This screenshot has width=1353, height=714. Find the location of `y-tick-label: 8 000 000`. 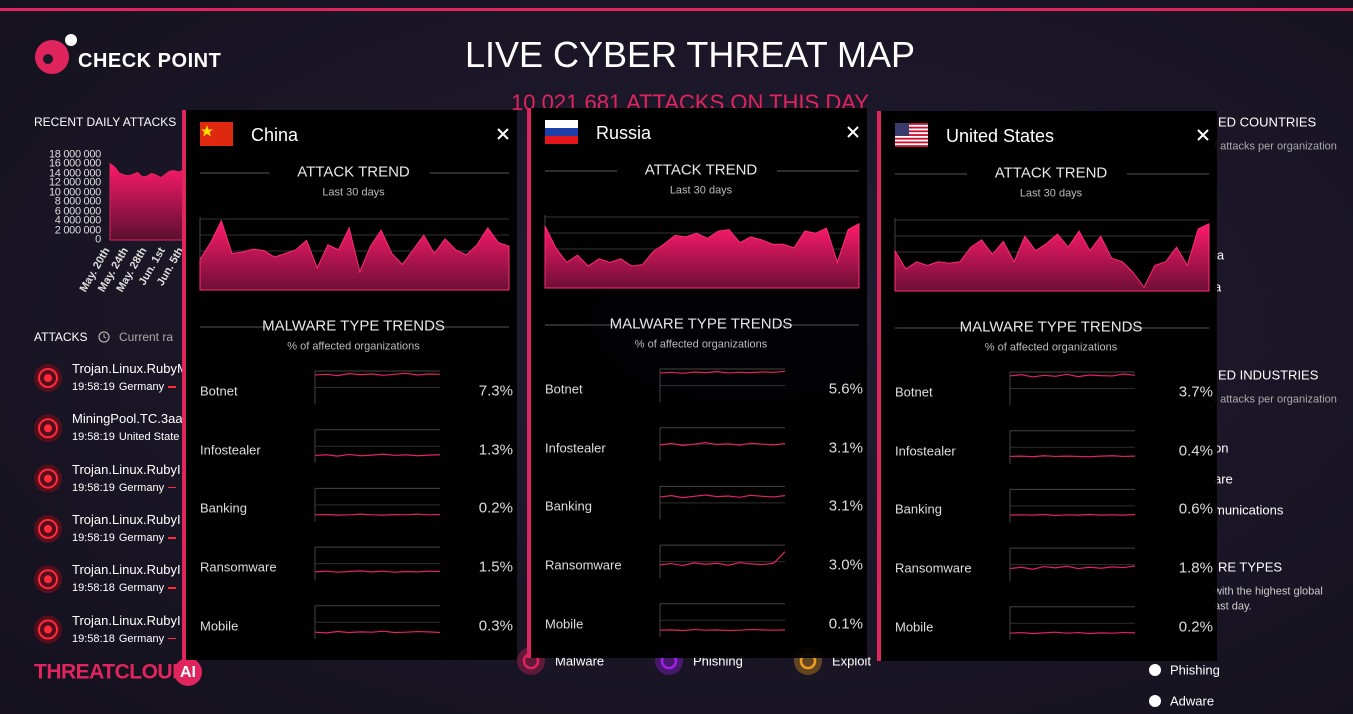

y-tick-label: 8 000 000 is located at coordinates (78, 201).